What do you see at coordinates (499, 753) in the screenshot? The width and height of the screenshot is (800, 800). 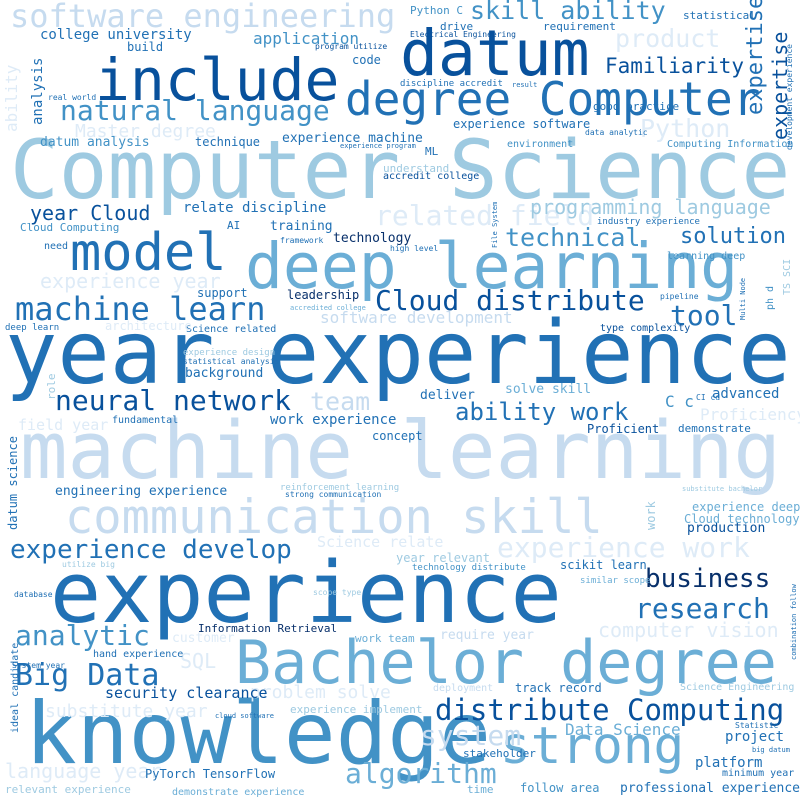 I see `word: stakeholder` at bounding box center [499, 753].